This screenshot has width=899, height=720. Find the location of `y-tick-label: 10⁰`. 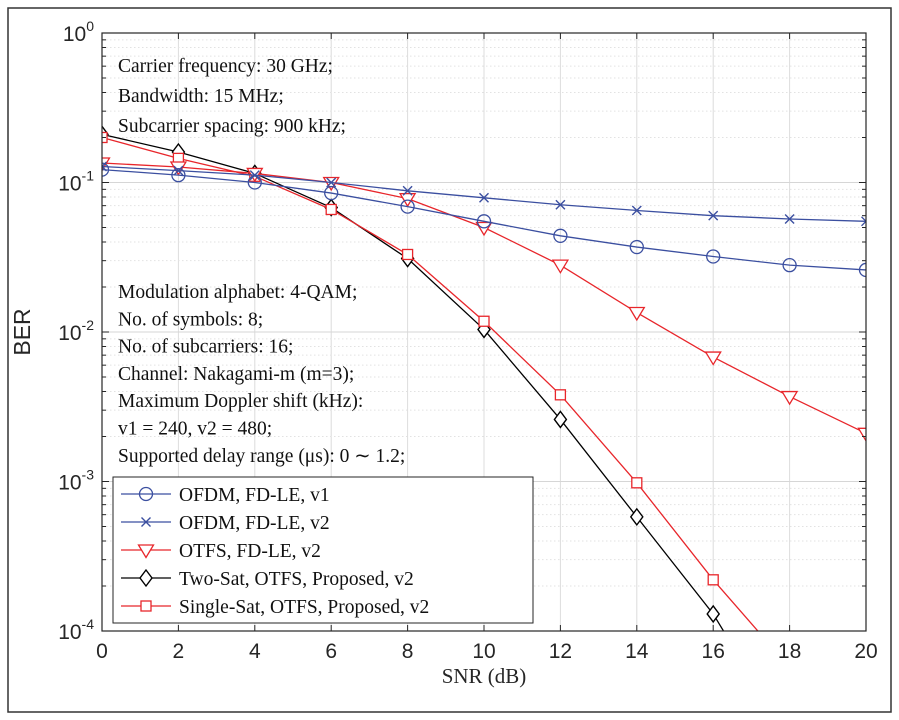

y-tick-label: 10⁰ is located at coordinates (78, 32).